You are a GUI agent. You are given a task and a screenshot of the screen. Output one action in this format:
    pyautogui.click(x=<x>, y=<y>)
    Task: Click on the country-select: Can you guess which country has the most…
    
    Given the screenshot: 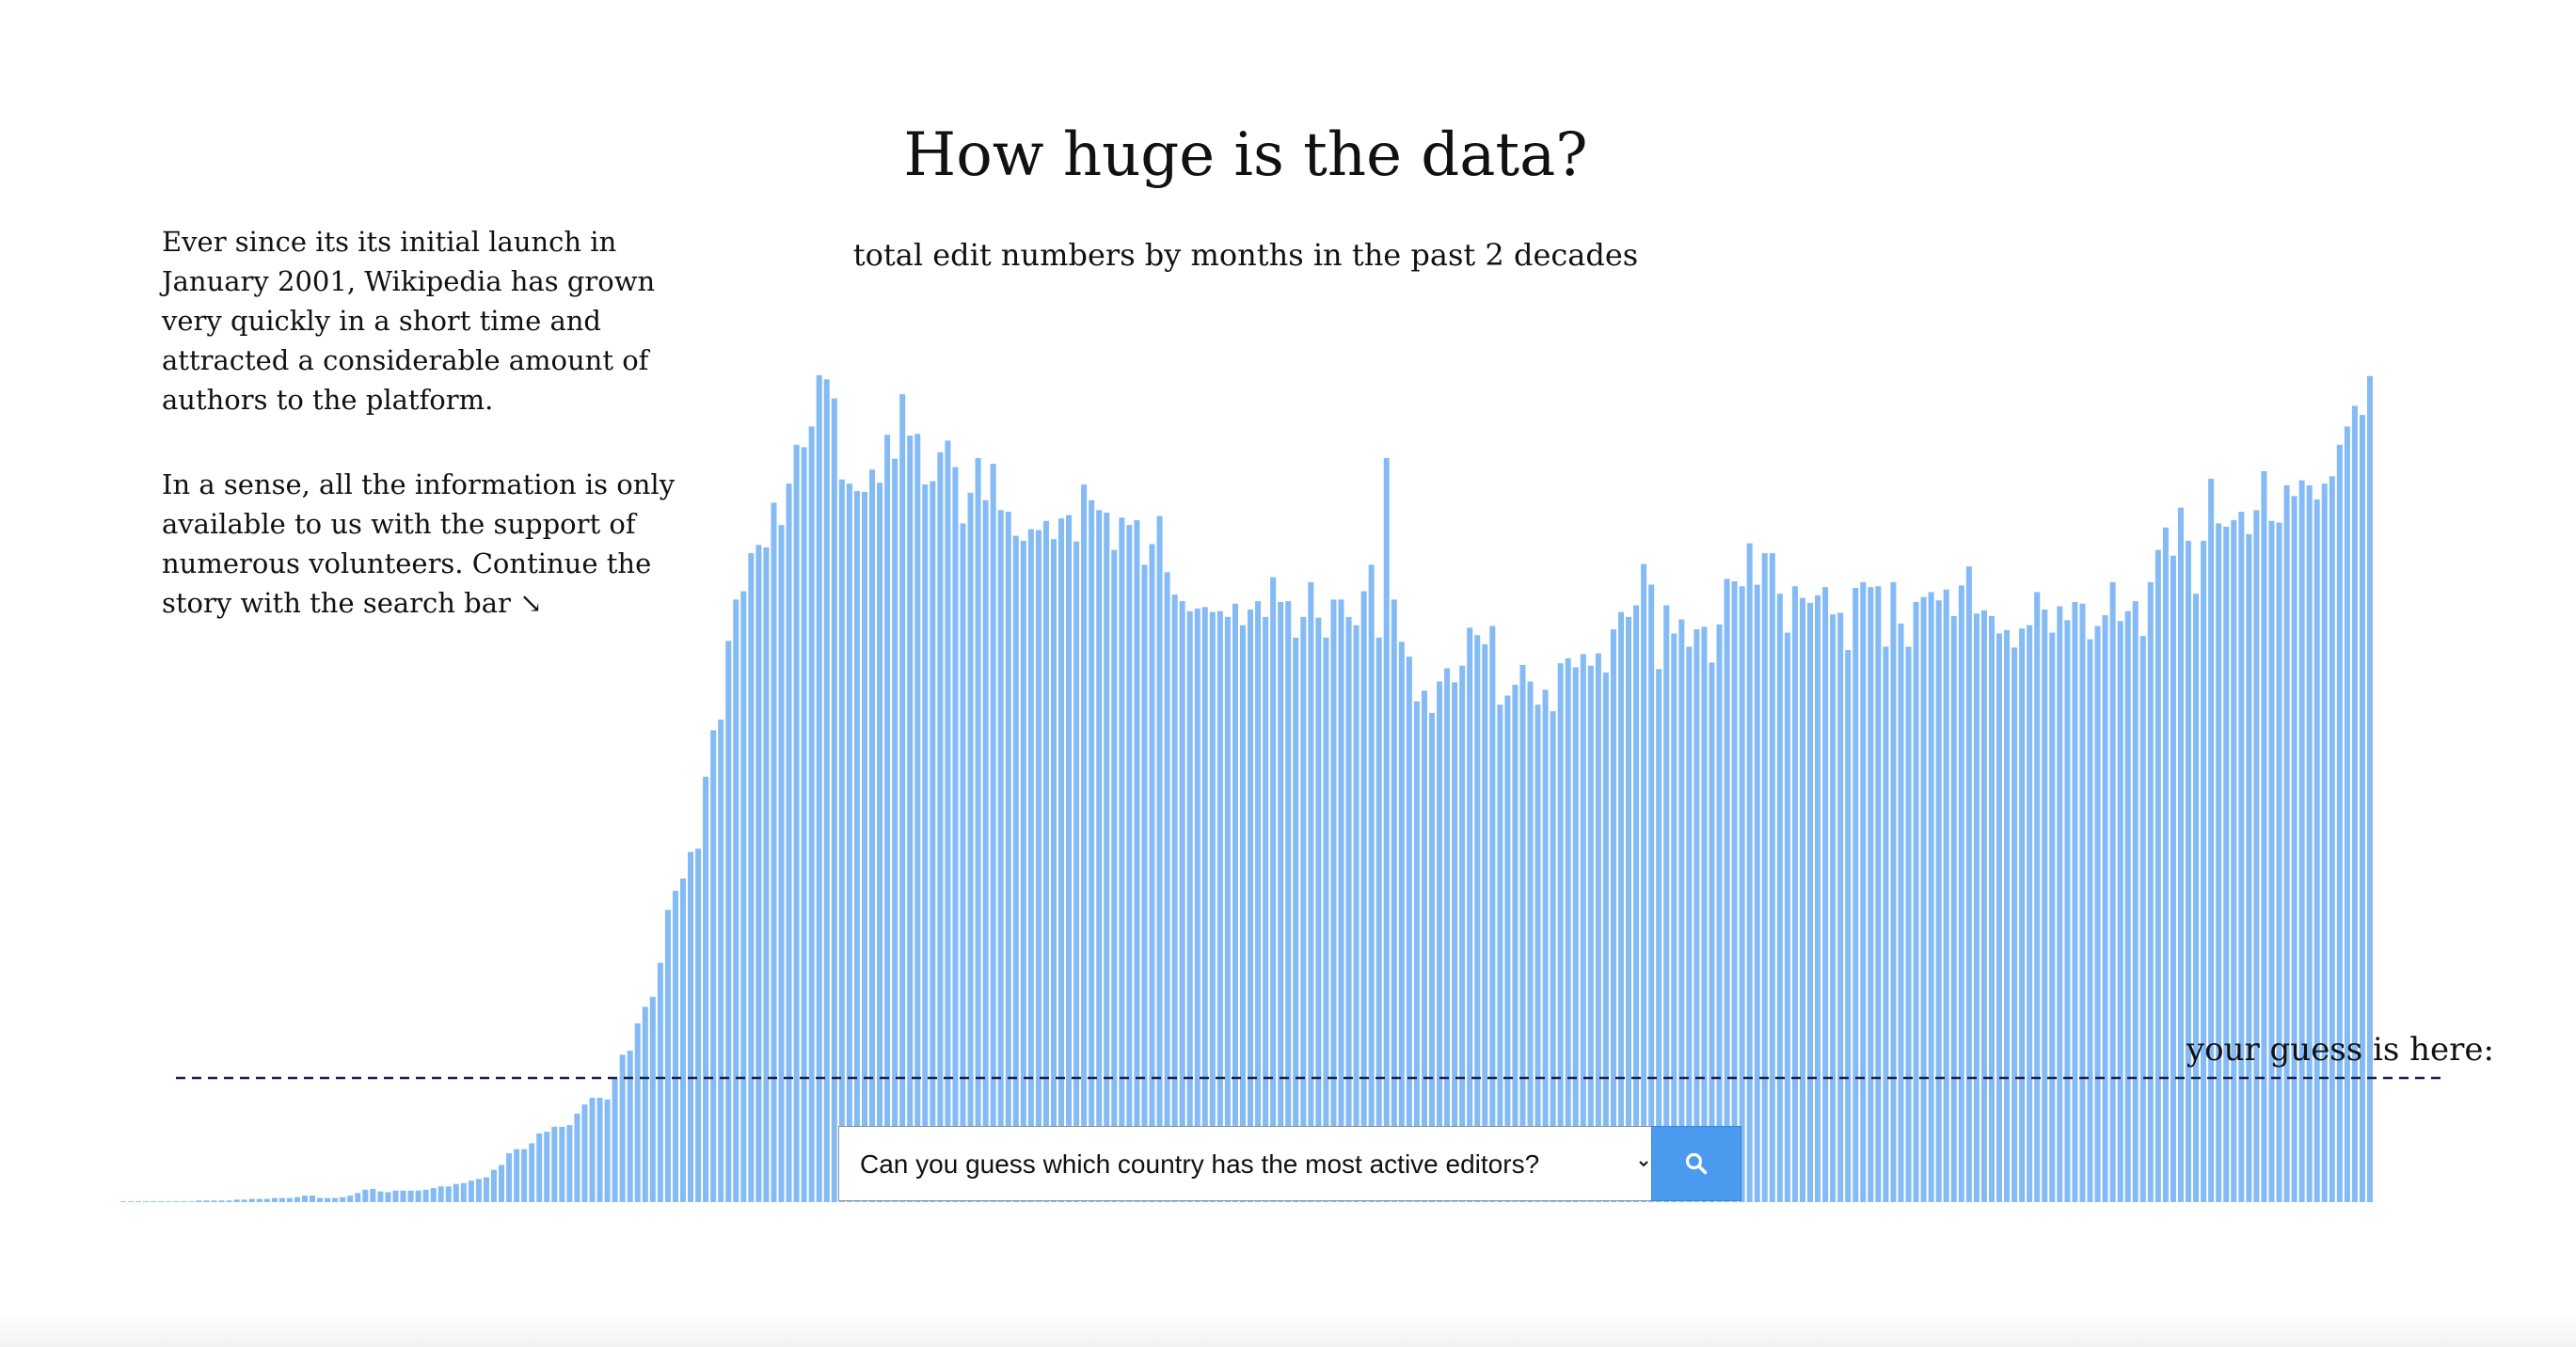 What is the action you would take?
    pyautogui.click(x=1244, y=1163)
    